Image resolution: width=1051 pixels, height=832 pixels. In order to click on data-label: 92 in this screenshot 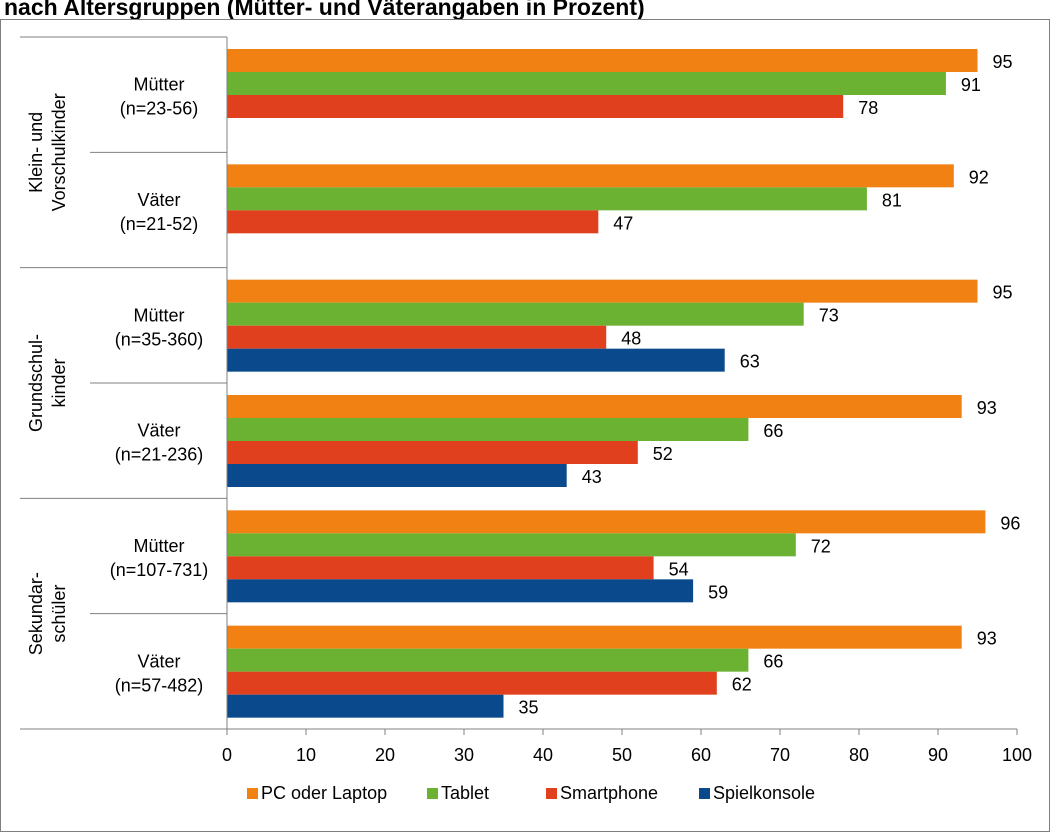, I will do `click(979, 177)`.